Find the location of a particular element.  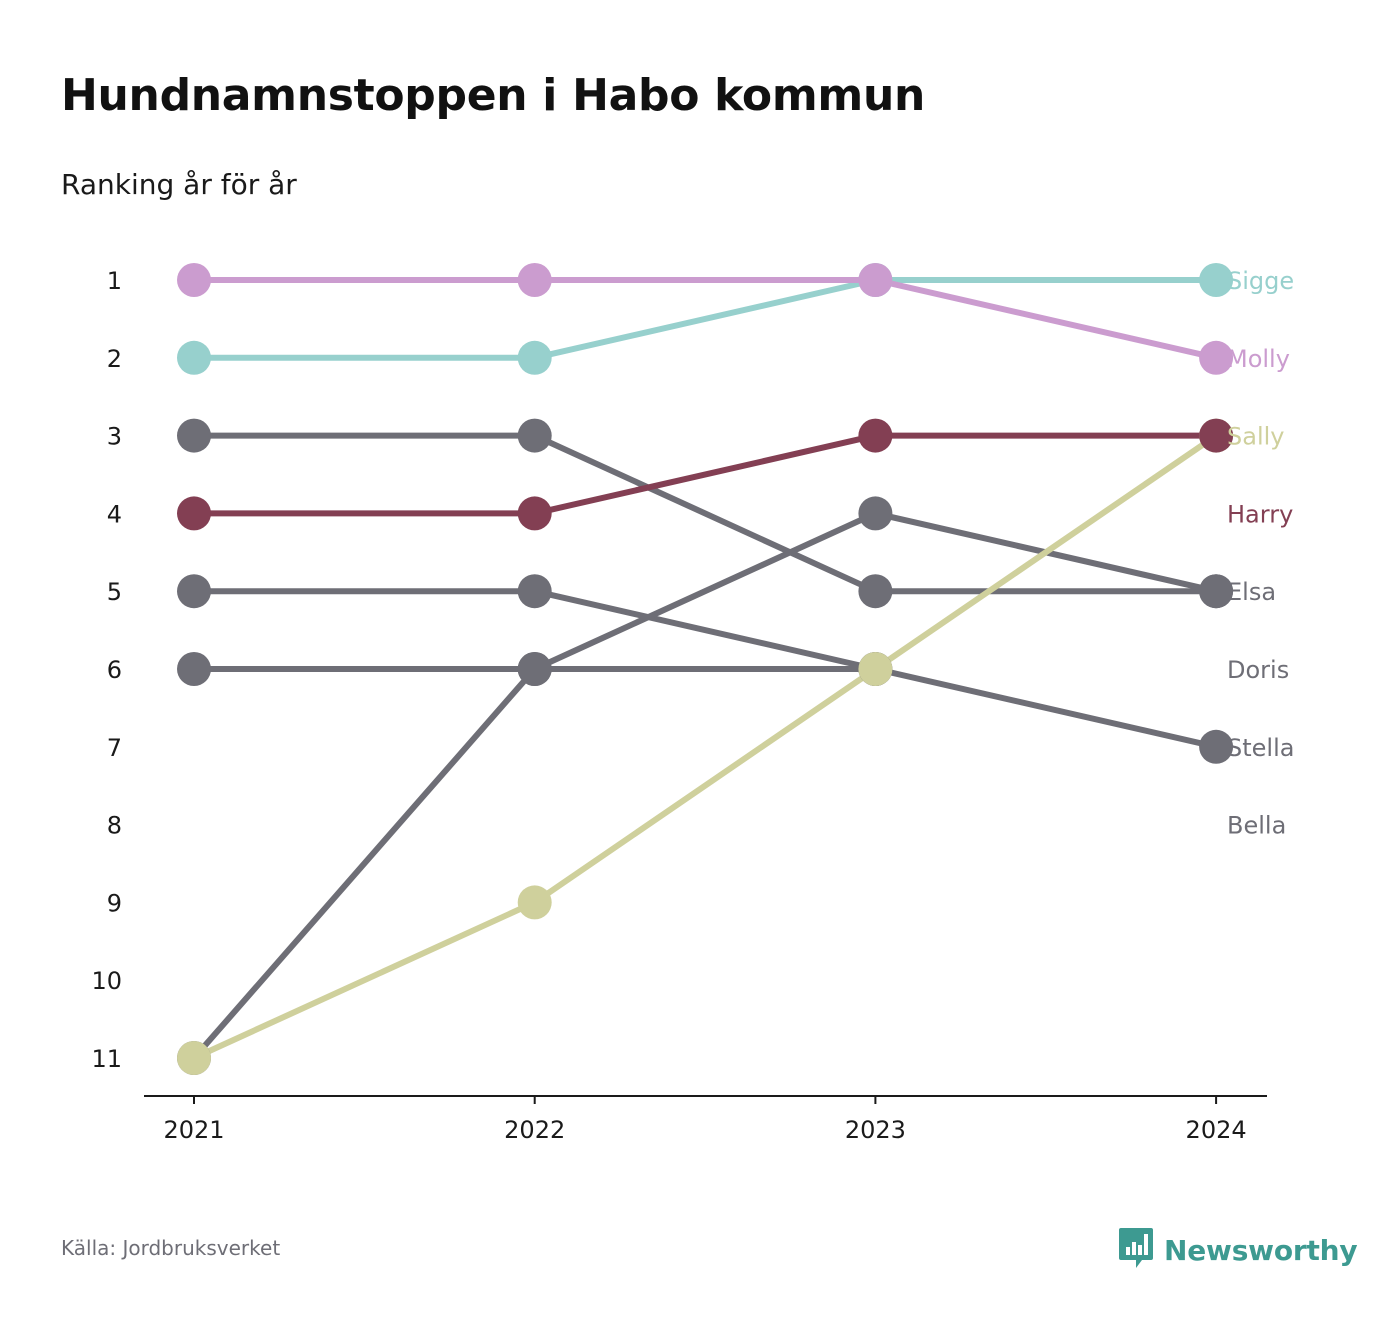

y-tick-label: 3 is located at coordinates (114, 437).